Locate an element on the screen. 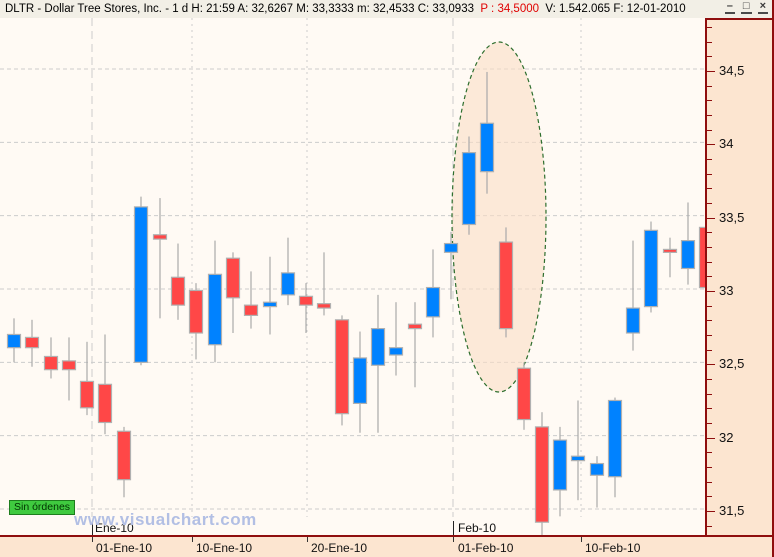 Image resolution: width=774 pixels, height=557 pixels. month-label: Feb-10 is located at coordinates (477, 528).